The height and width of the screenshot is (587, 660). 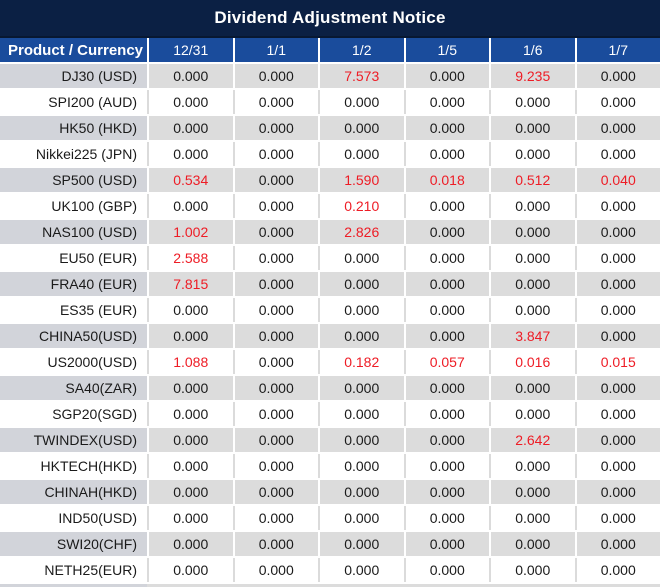 I want to click on value-cell: 0.534, so click(x=190, y=180).